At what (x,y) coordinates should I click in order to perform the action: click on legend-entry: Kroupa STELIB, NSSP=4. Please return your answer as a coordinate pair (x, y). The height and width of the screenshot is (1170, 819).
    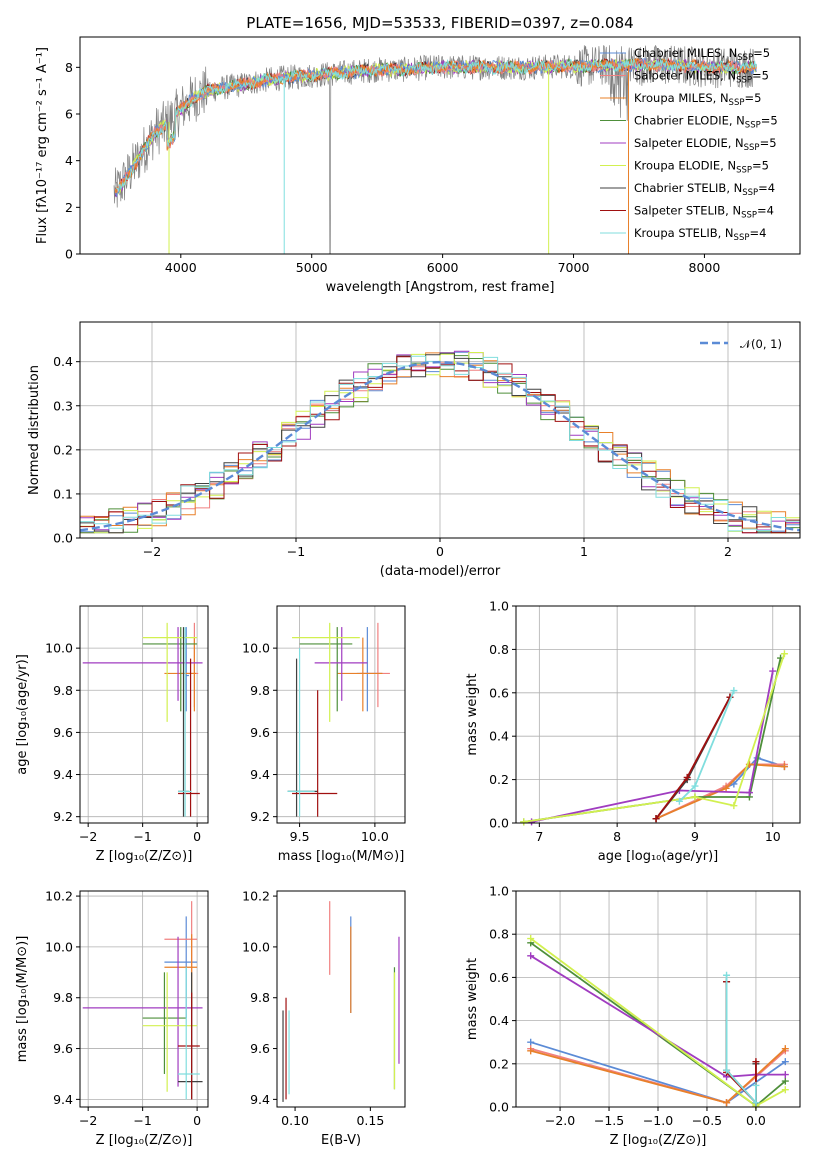
    Looking at the image, I should click on (683, 234).